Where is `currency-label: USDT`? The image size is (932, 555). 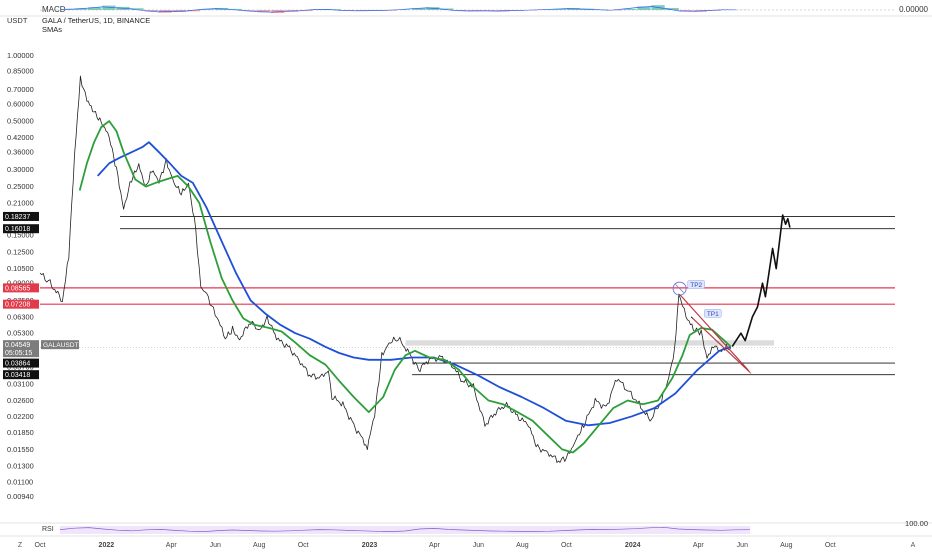
currency-label: USDT is located at coordinates (17, 20).